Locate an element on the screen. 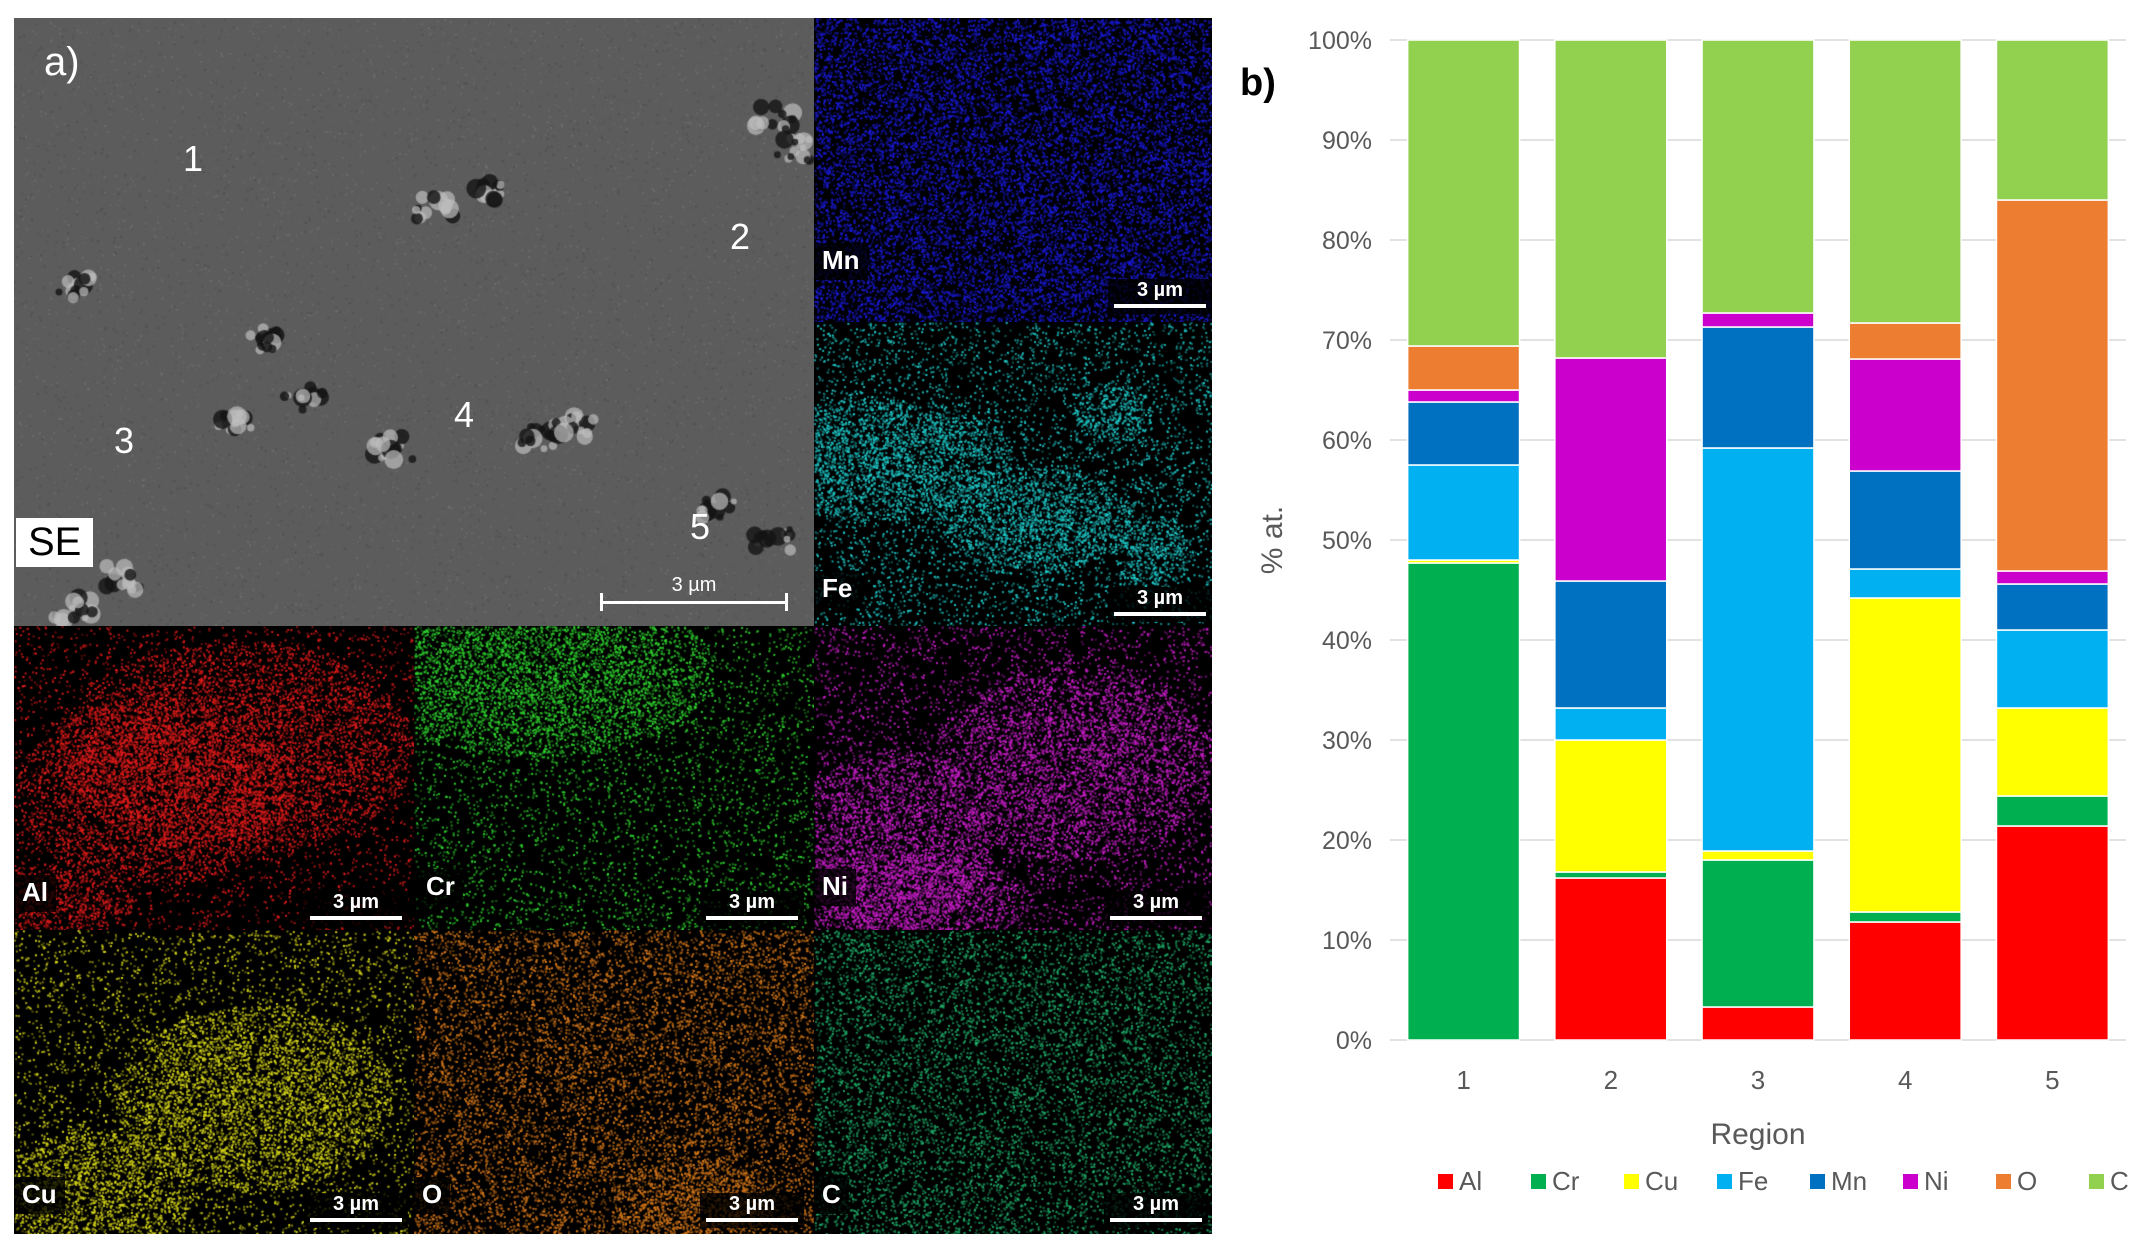 This screenshot has height=1246, width=2136. legend-swatch-o is located at coordinates (2003, 1181).